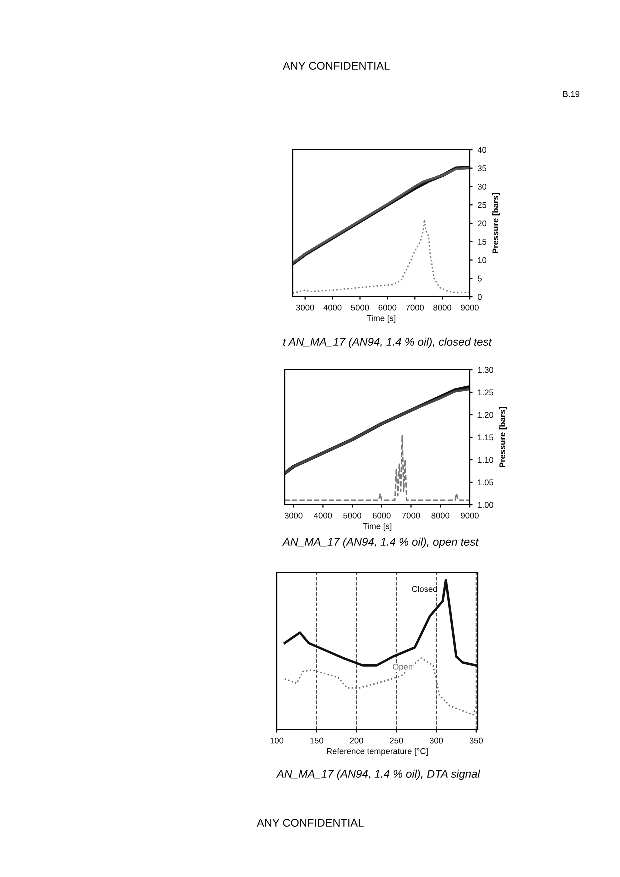  Describe the element at coordinates (477, 741) in the screenshot. I see `x-tick-label: 350` at that location.